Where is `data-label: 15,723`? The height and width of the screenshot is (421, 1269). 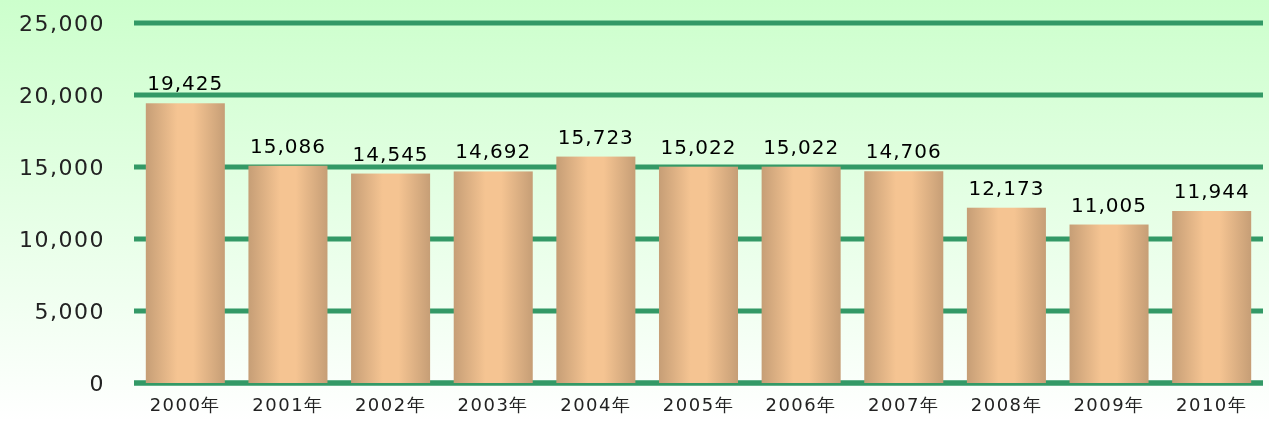 data-label: 15,723 is located at coordinates (595, 136).